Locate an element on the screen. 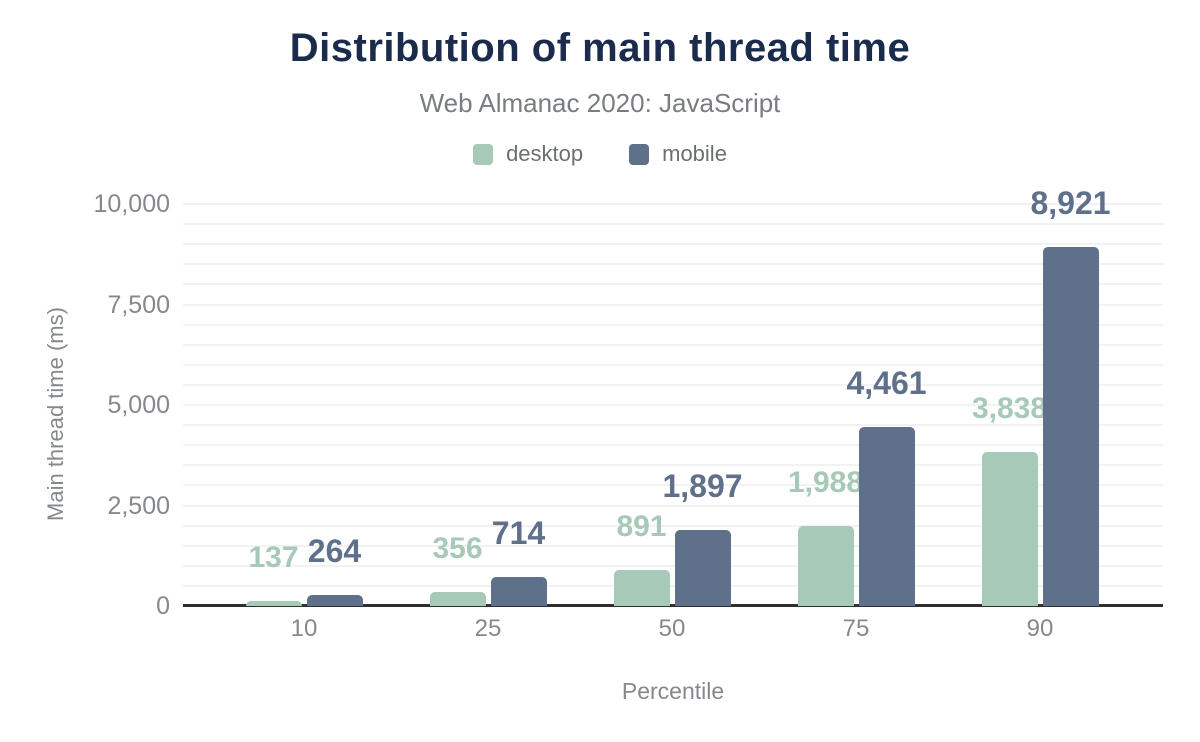 The image size is (1200, 742). y-tick-label: 0 is located at coordinates (163, 606).